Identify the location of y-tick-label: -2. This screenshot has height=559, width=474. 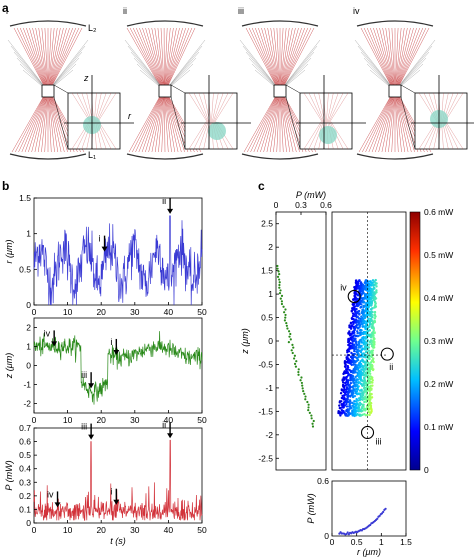
(269, 435).